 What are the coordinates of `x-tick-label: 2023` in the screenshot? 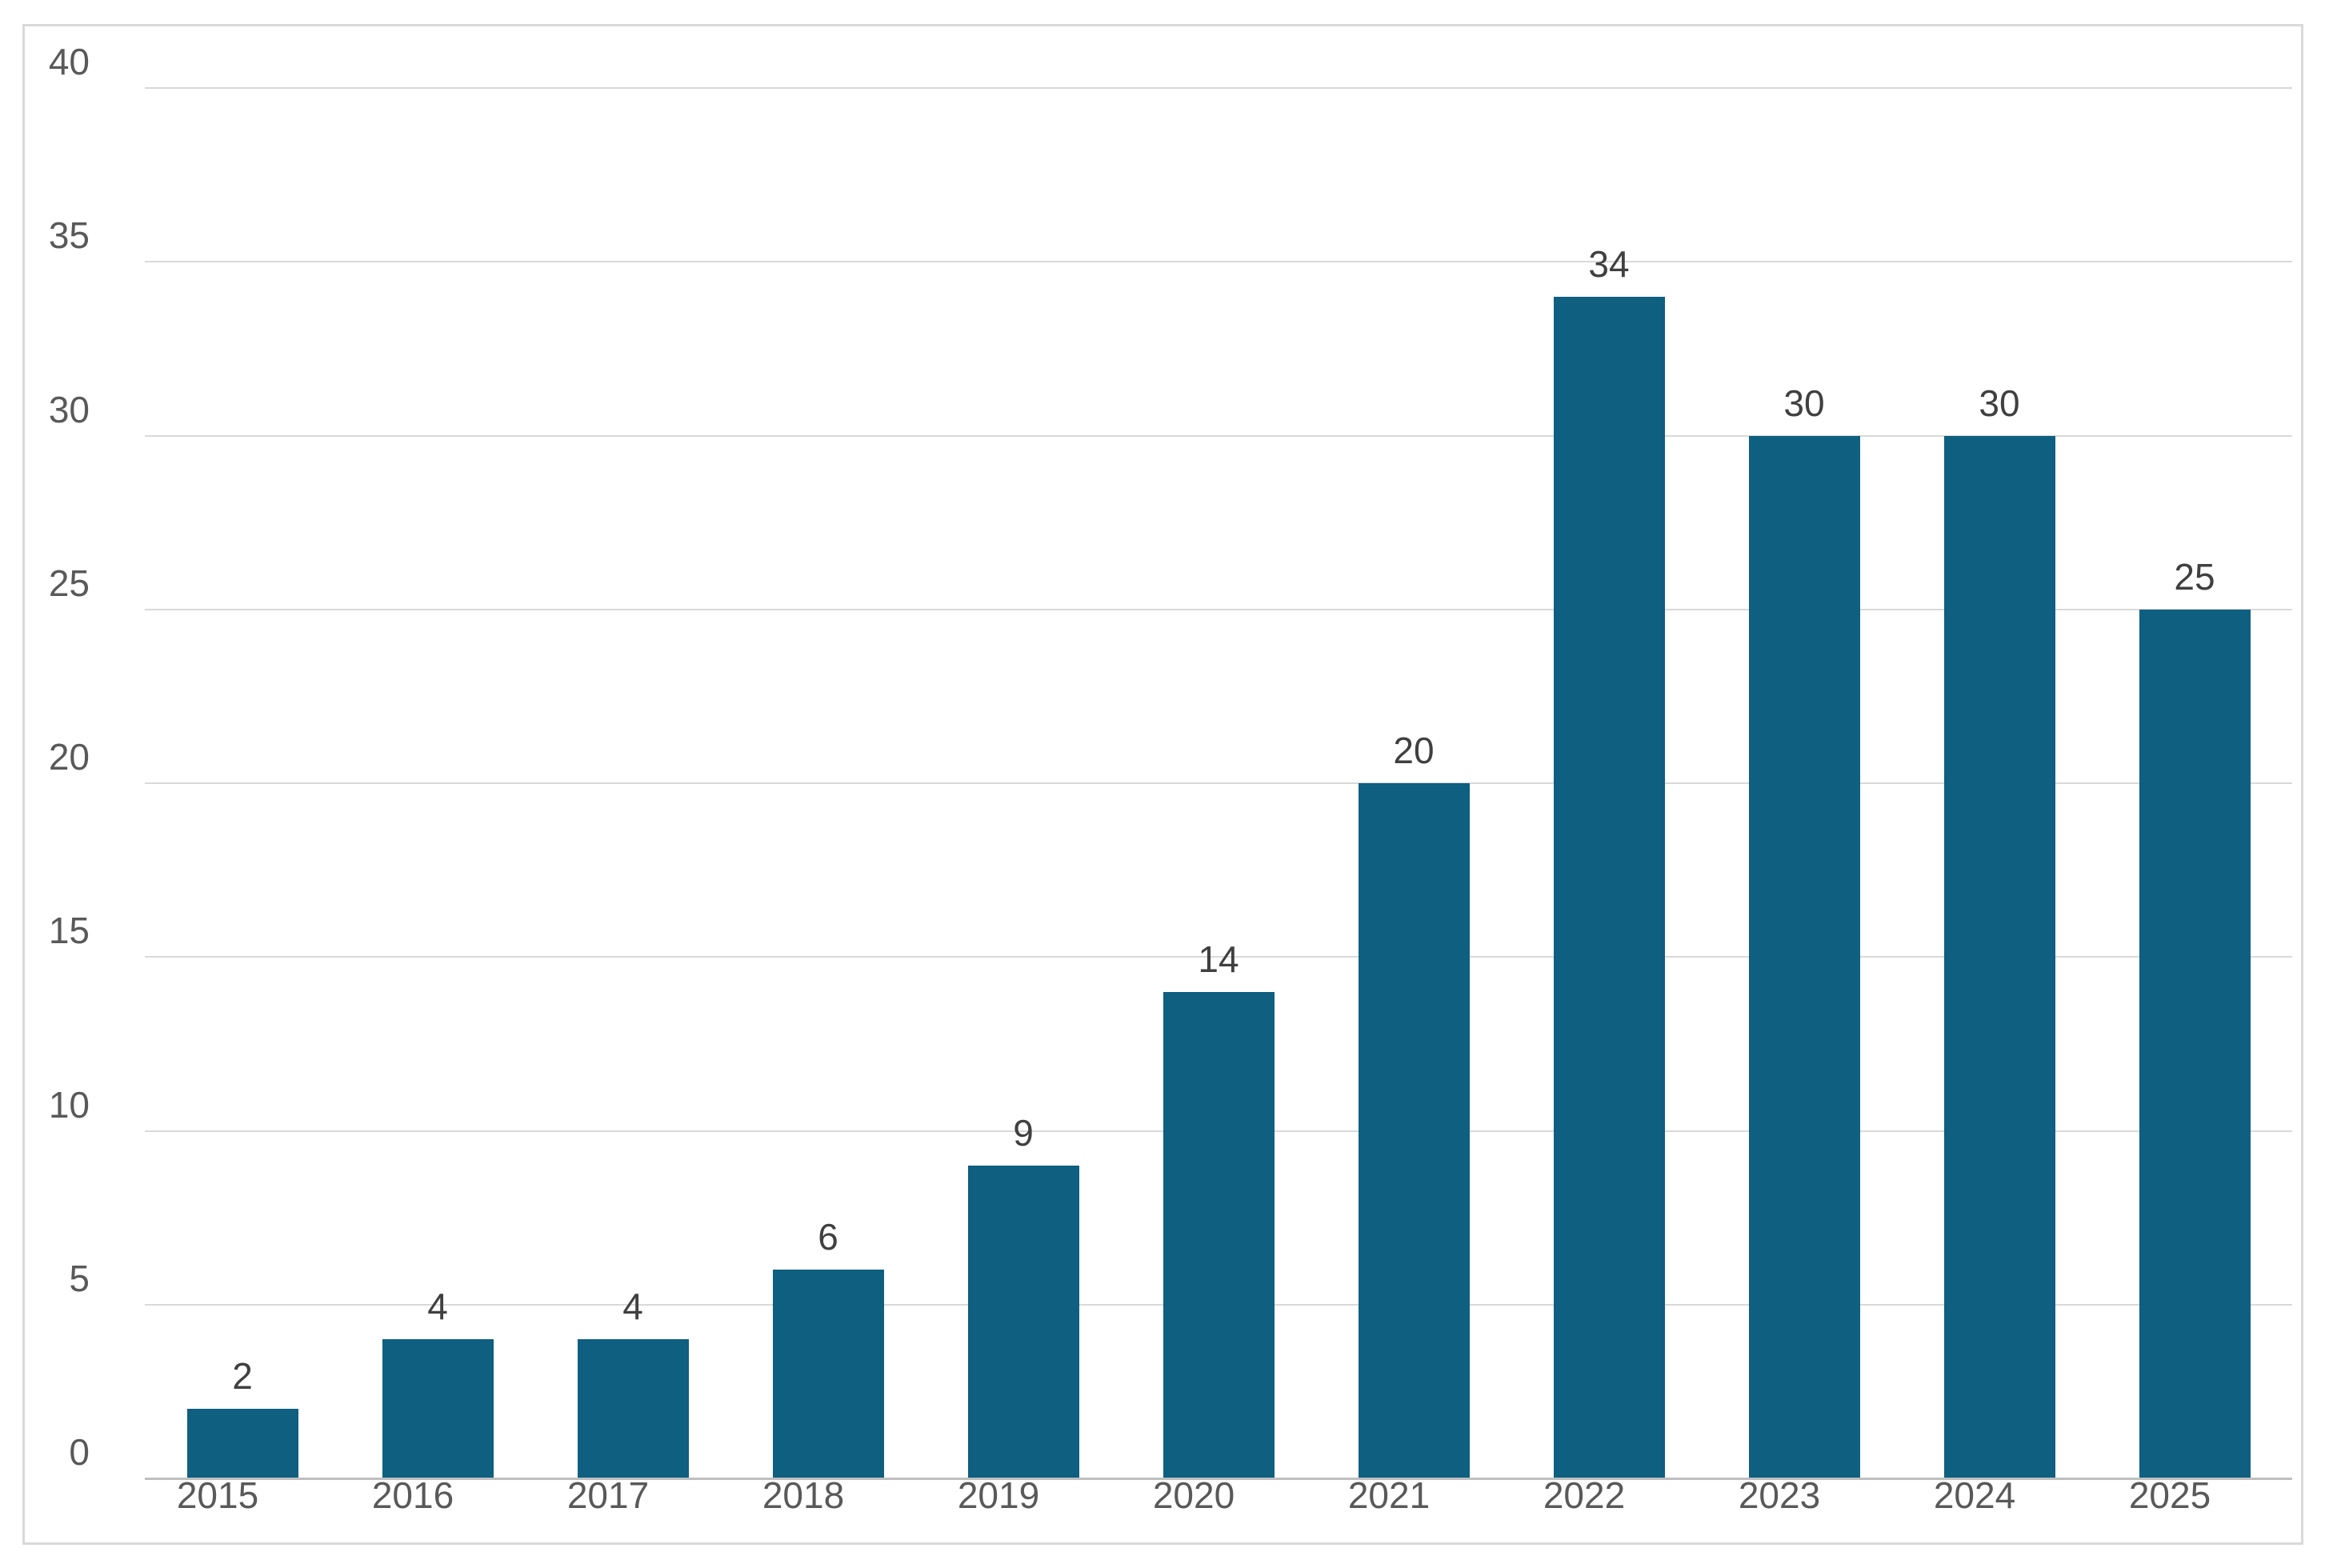 It's located at (1780, 1495).